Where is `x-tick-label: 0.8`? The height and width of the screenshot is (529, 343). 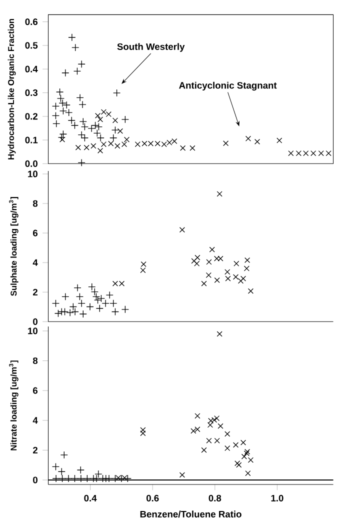
x-tick-label: 0.8 is located at coordinates (215, 498).